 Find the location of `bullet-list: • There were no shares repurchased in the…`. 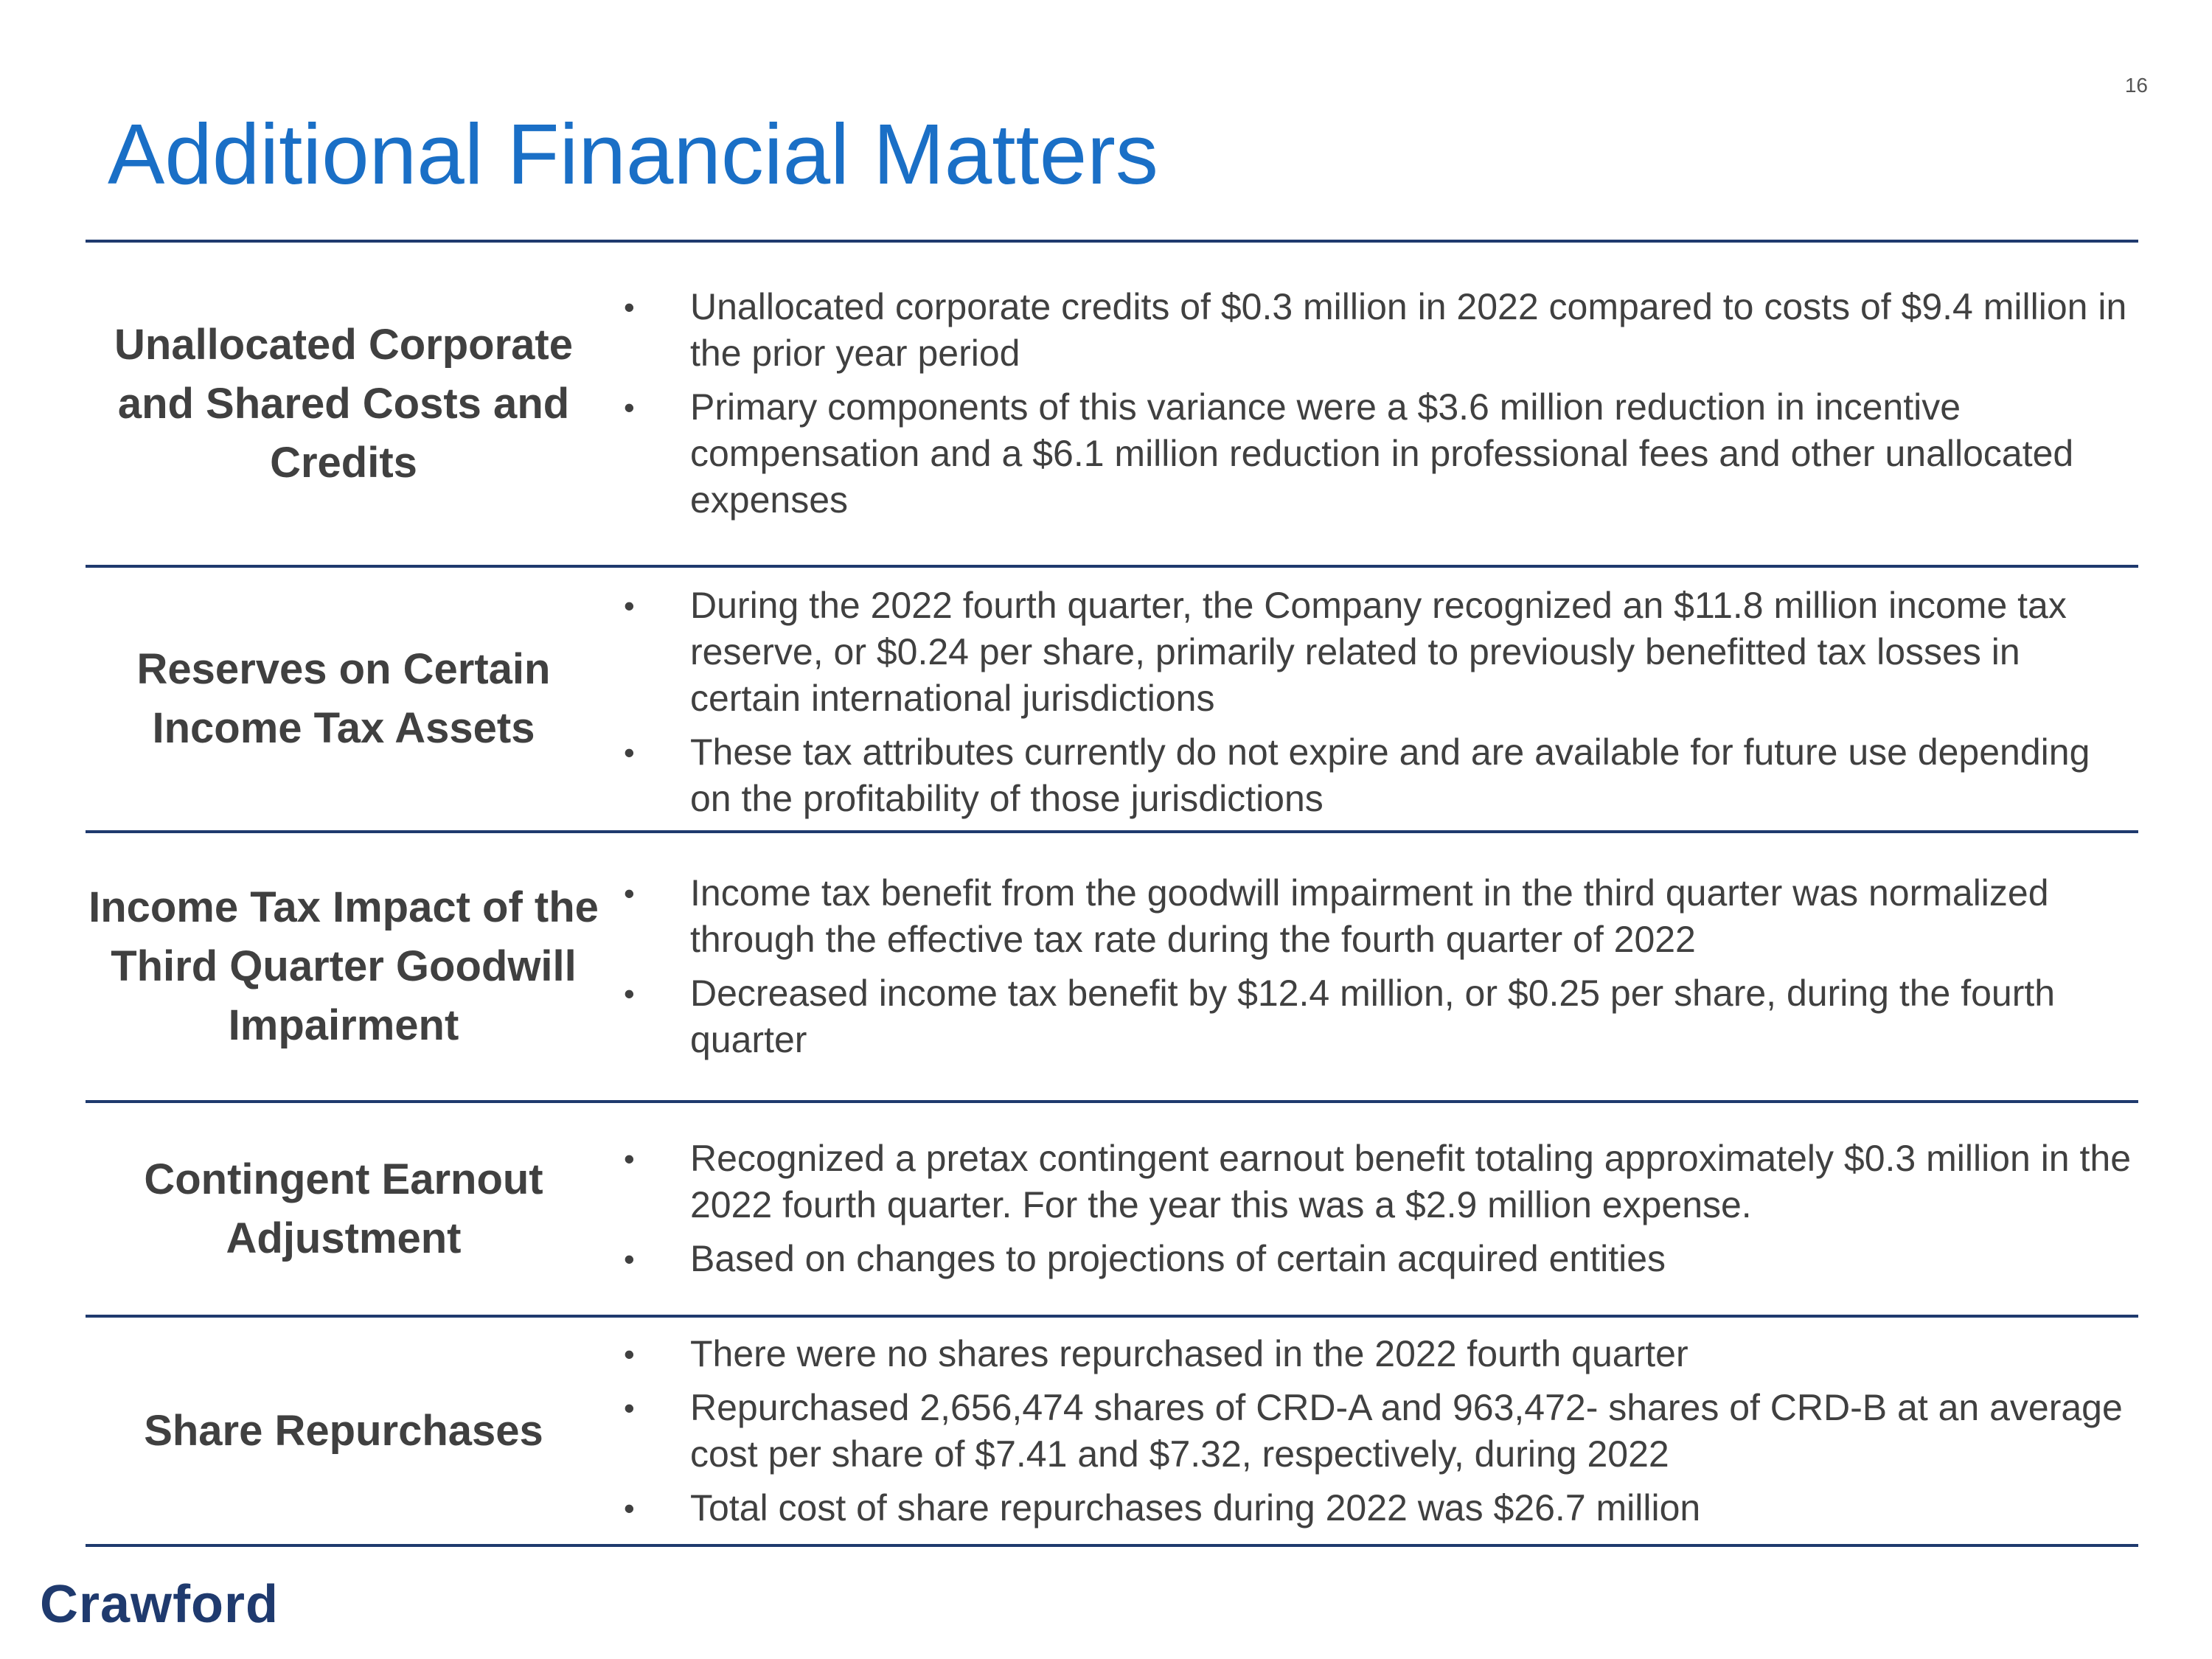

bullet-list: • There were no shares repurchased in the… is located at coordinates (1370, 1431).